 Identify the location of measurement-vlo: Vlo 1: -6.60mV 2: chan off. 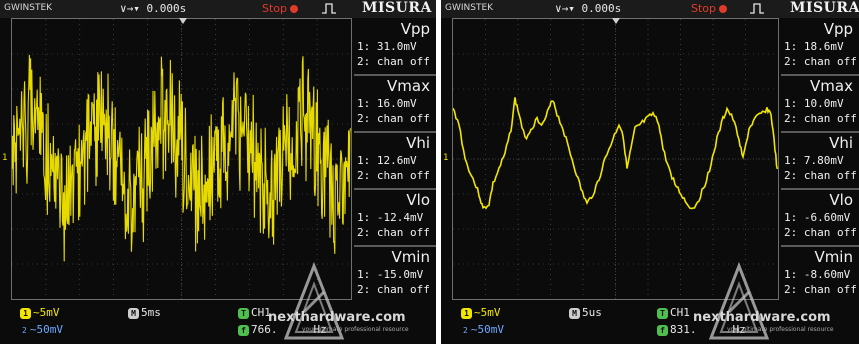
(820, 218).